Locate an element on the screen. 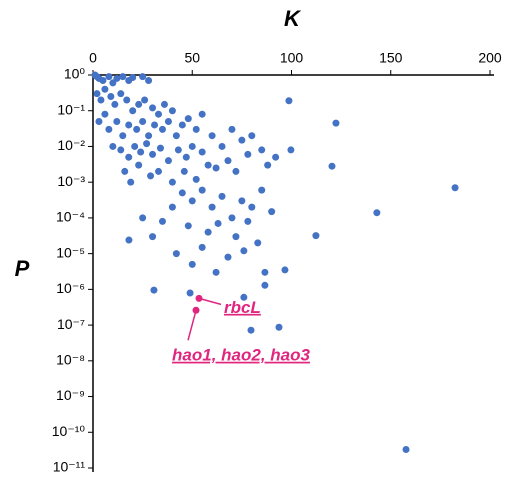 This screenshot has height=492, width=510. y-tick-label: 10⁻⁹ is located at coordinates (70, 395).